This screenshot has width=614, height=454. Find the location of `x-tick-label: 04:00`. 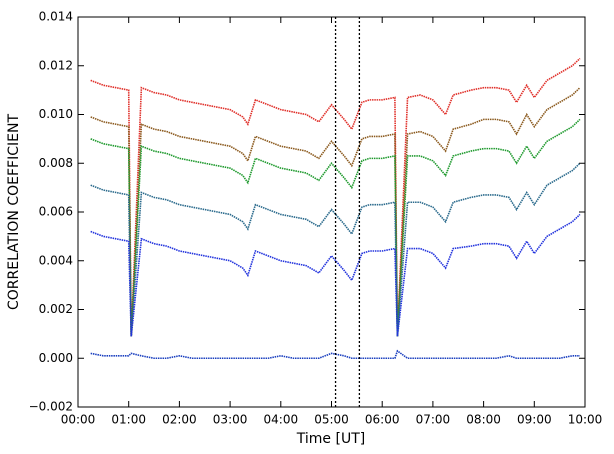

x-tick-label: 04:00 is located at coordinates (281, 420).